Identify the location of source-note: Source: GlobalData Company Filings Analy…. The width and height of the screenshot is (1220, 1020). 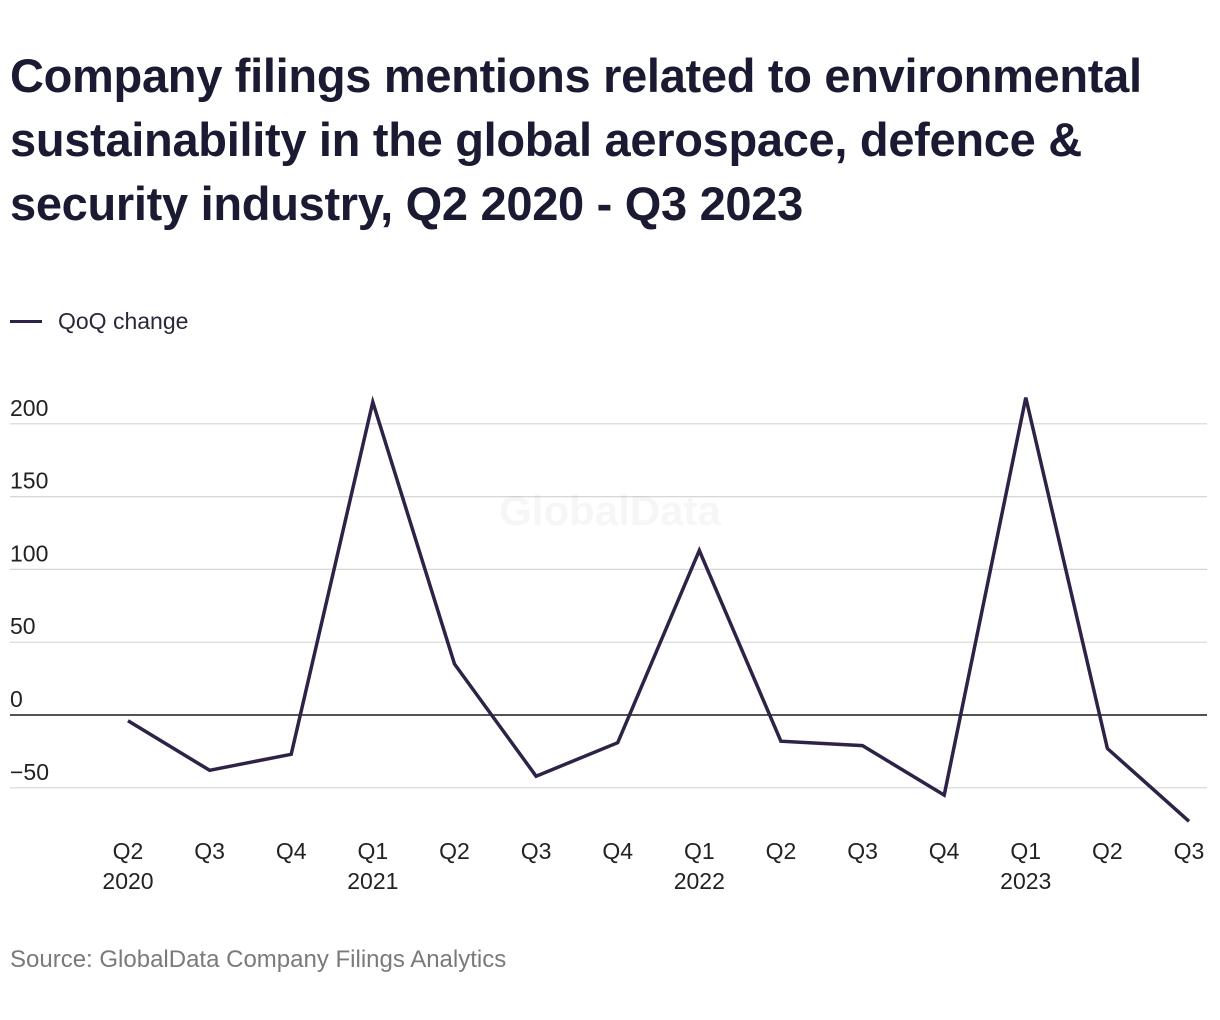
(258, 959).